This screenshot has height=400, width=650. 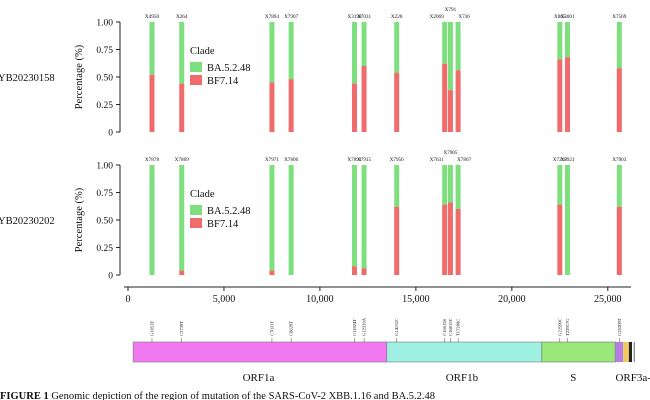 What do you see at coordinates (224, 299) in the screenshot?
I see `x-tick-label: 5,000` at bounding box center [224, 299].